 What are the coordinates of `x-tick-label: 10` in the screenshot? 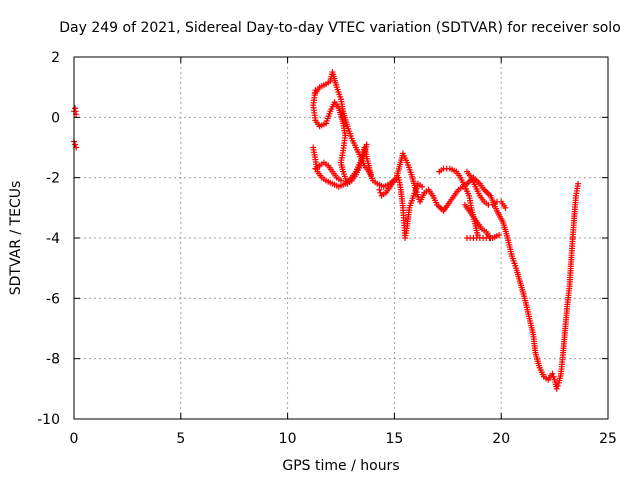 It's located at (288, 439).